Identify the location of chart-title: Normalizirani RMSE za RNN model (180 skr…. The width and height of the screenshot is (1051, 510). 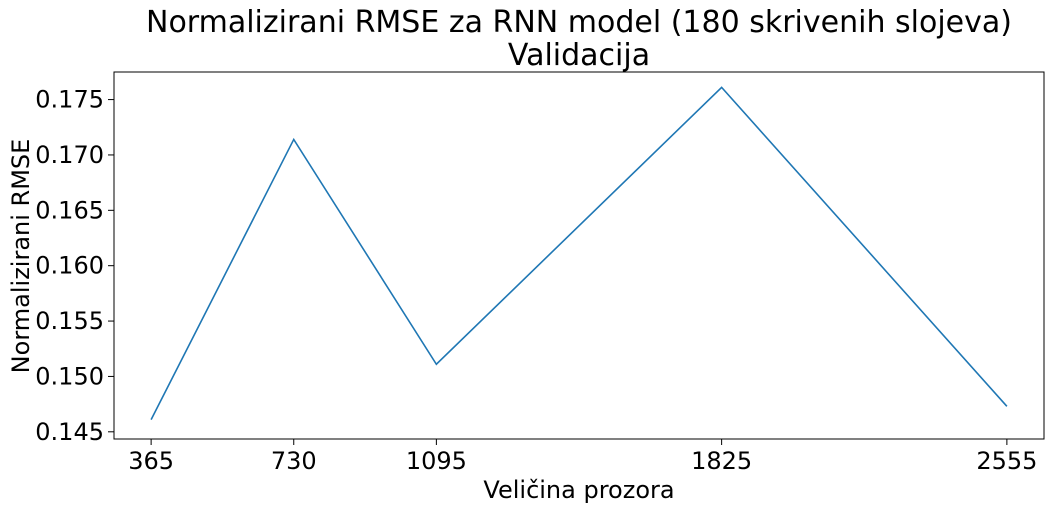
(579, 22).